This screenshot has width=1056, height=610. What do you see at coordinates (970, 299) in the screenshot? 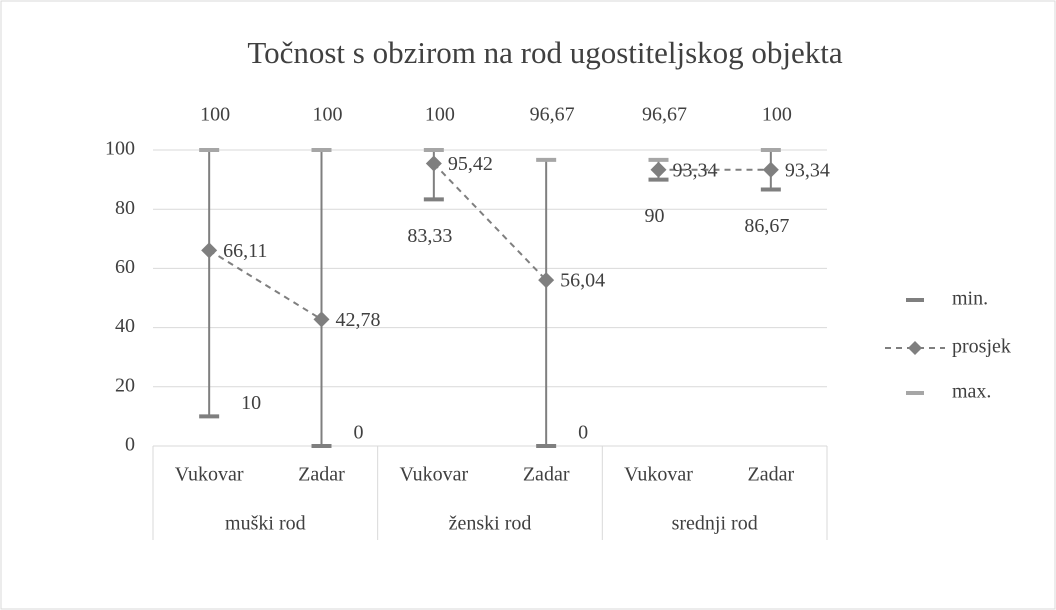
I see `legend-label: min.` at bounding box center [970, 299].